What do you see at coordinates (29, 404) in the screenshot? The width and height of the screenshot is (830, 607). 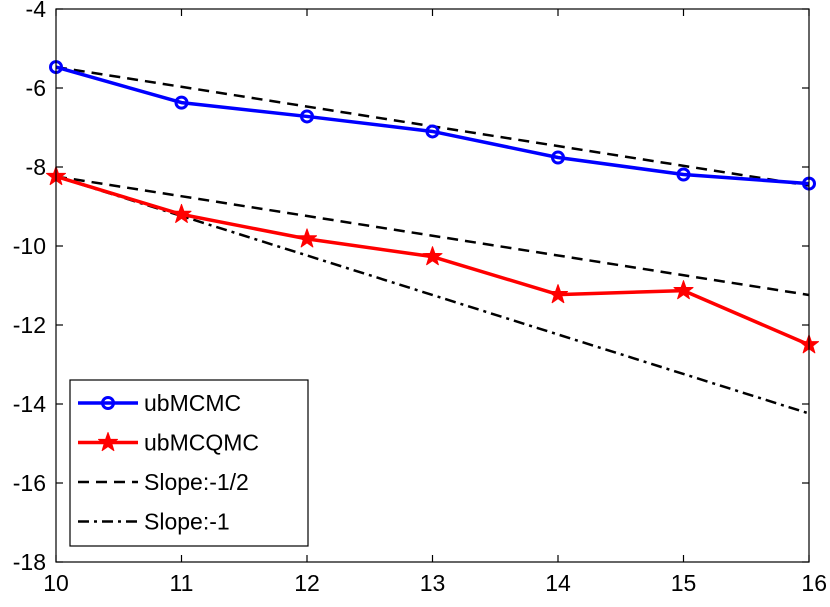 I see `y-tick-label--14: -14` at bounding box center [29, 404].